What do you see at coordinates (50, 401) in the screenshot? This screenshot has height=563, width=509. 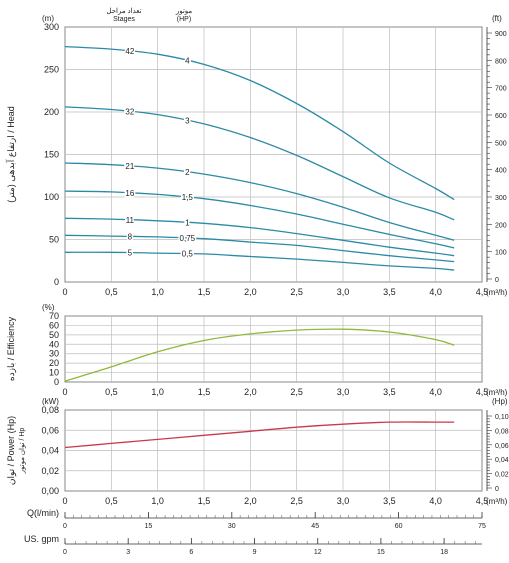 I see `y-unit-label: (kW)` at bounding box center [50, 401].